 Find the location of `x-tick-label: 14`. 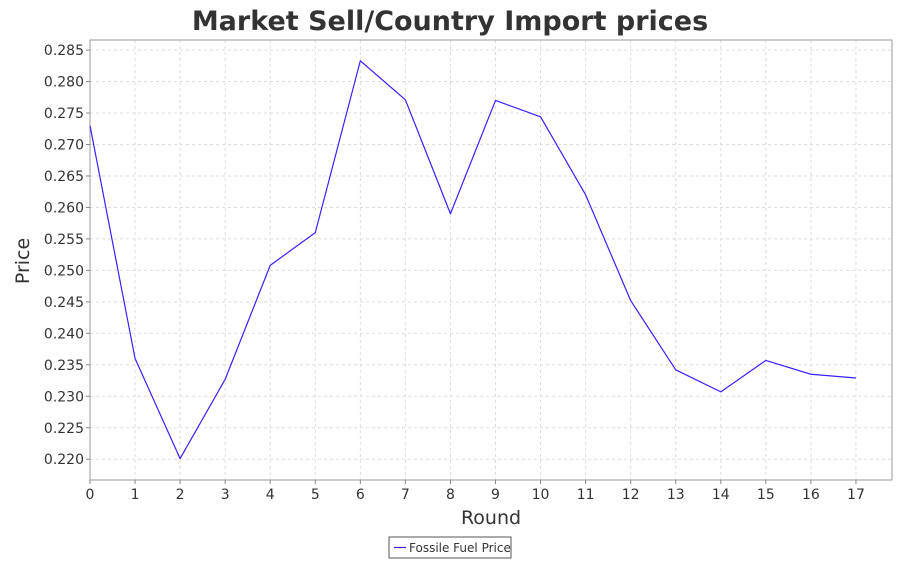

x-tick-label: 14 is located at coordinates (721, 495).